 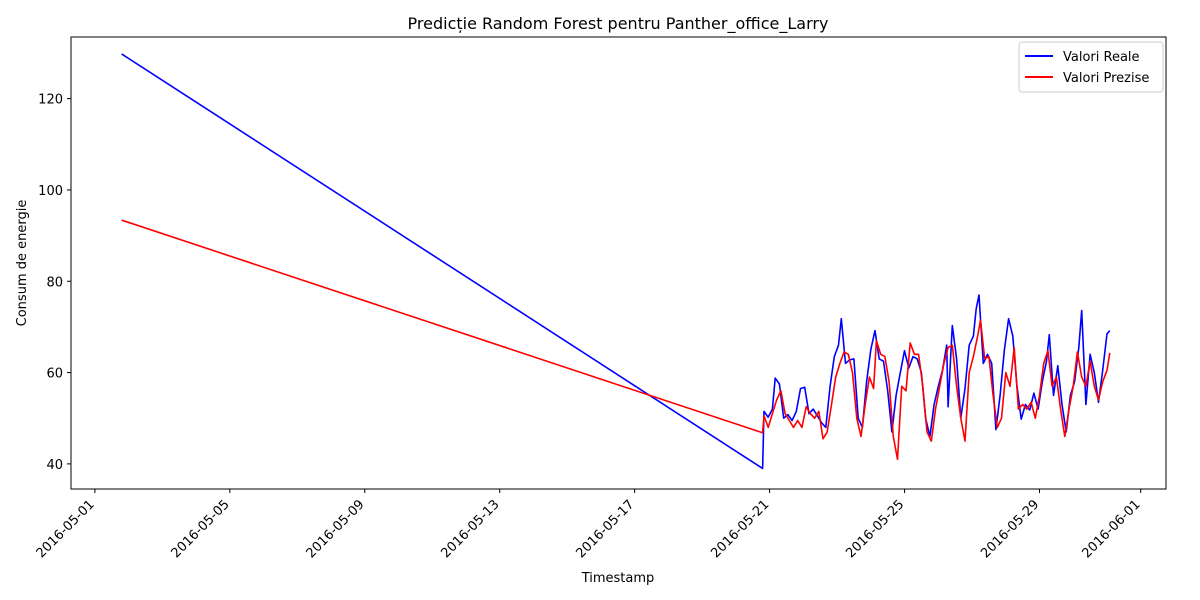 What do you see at coordinates (22, 263) in the screenshot?
I see `y-axis-label: Consum de energie` at bounding box center [22, 263].